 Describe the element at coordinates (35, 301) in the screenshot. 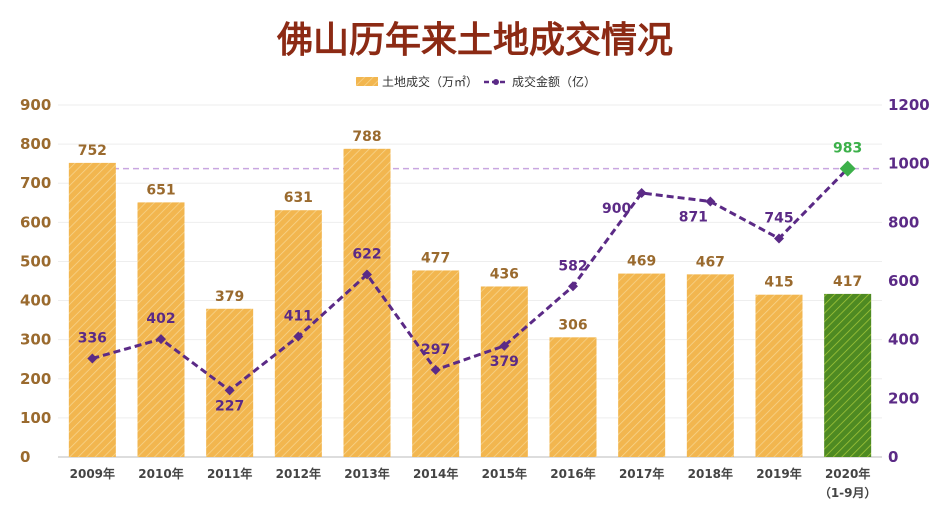

I see `left-tick-label: 400` at that location.